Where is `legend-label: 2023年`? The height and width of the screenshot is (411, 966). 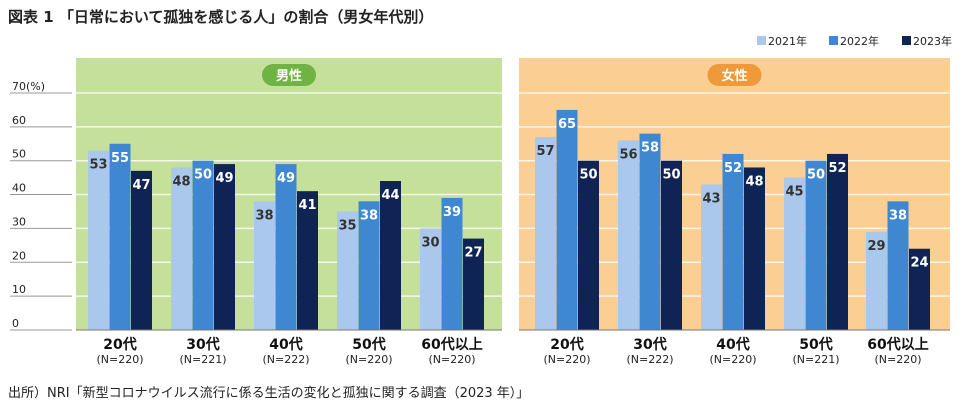
legend-label: 2023年 is located at coordinates (932, 41).